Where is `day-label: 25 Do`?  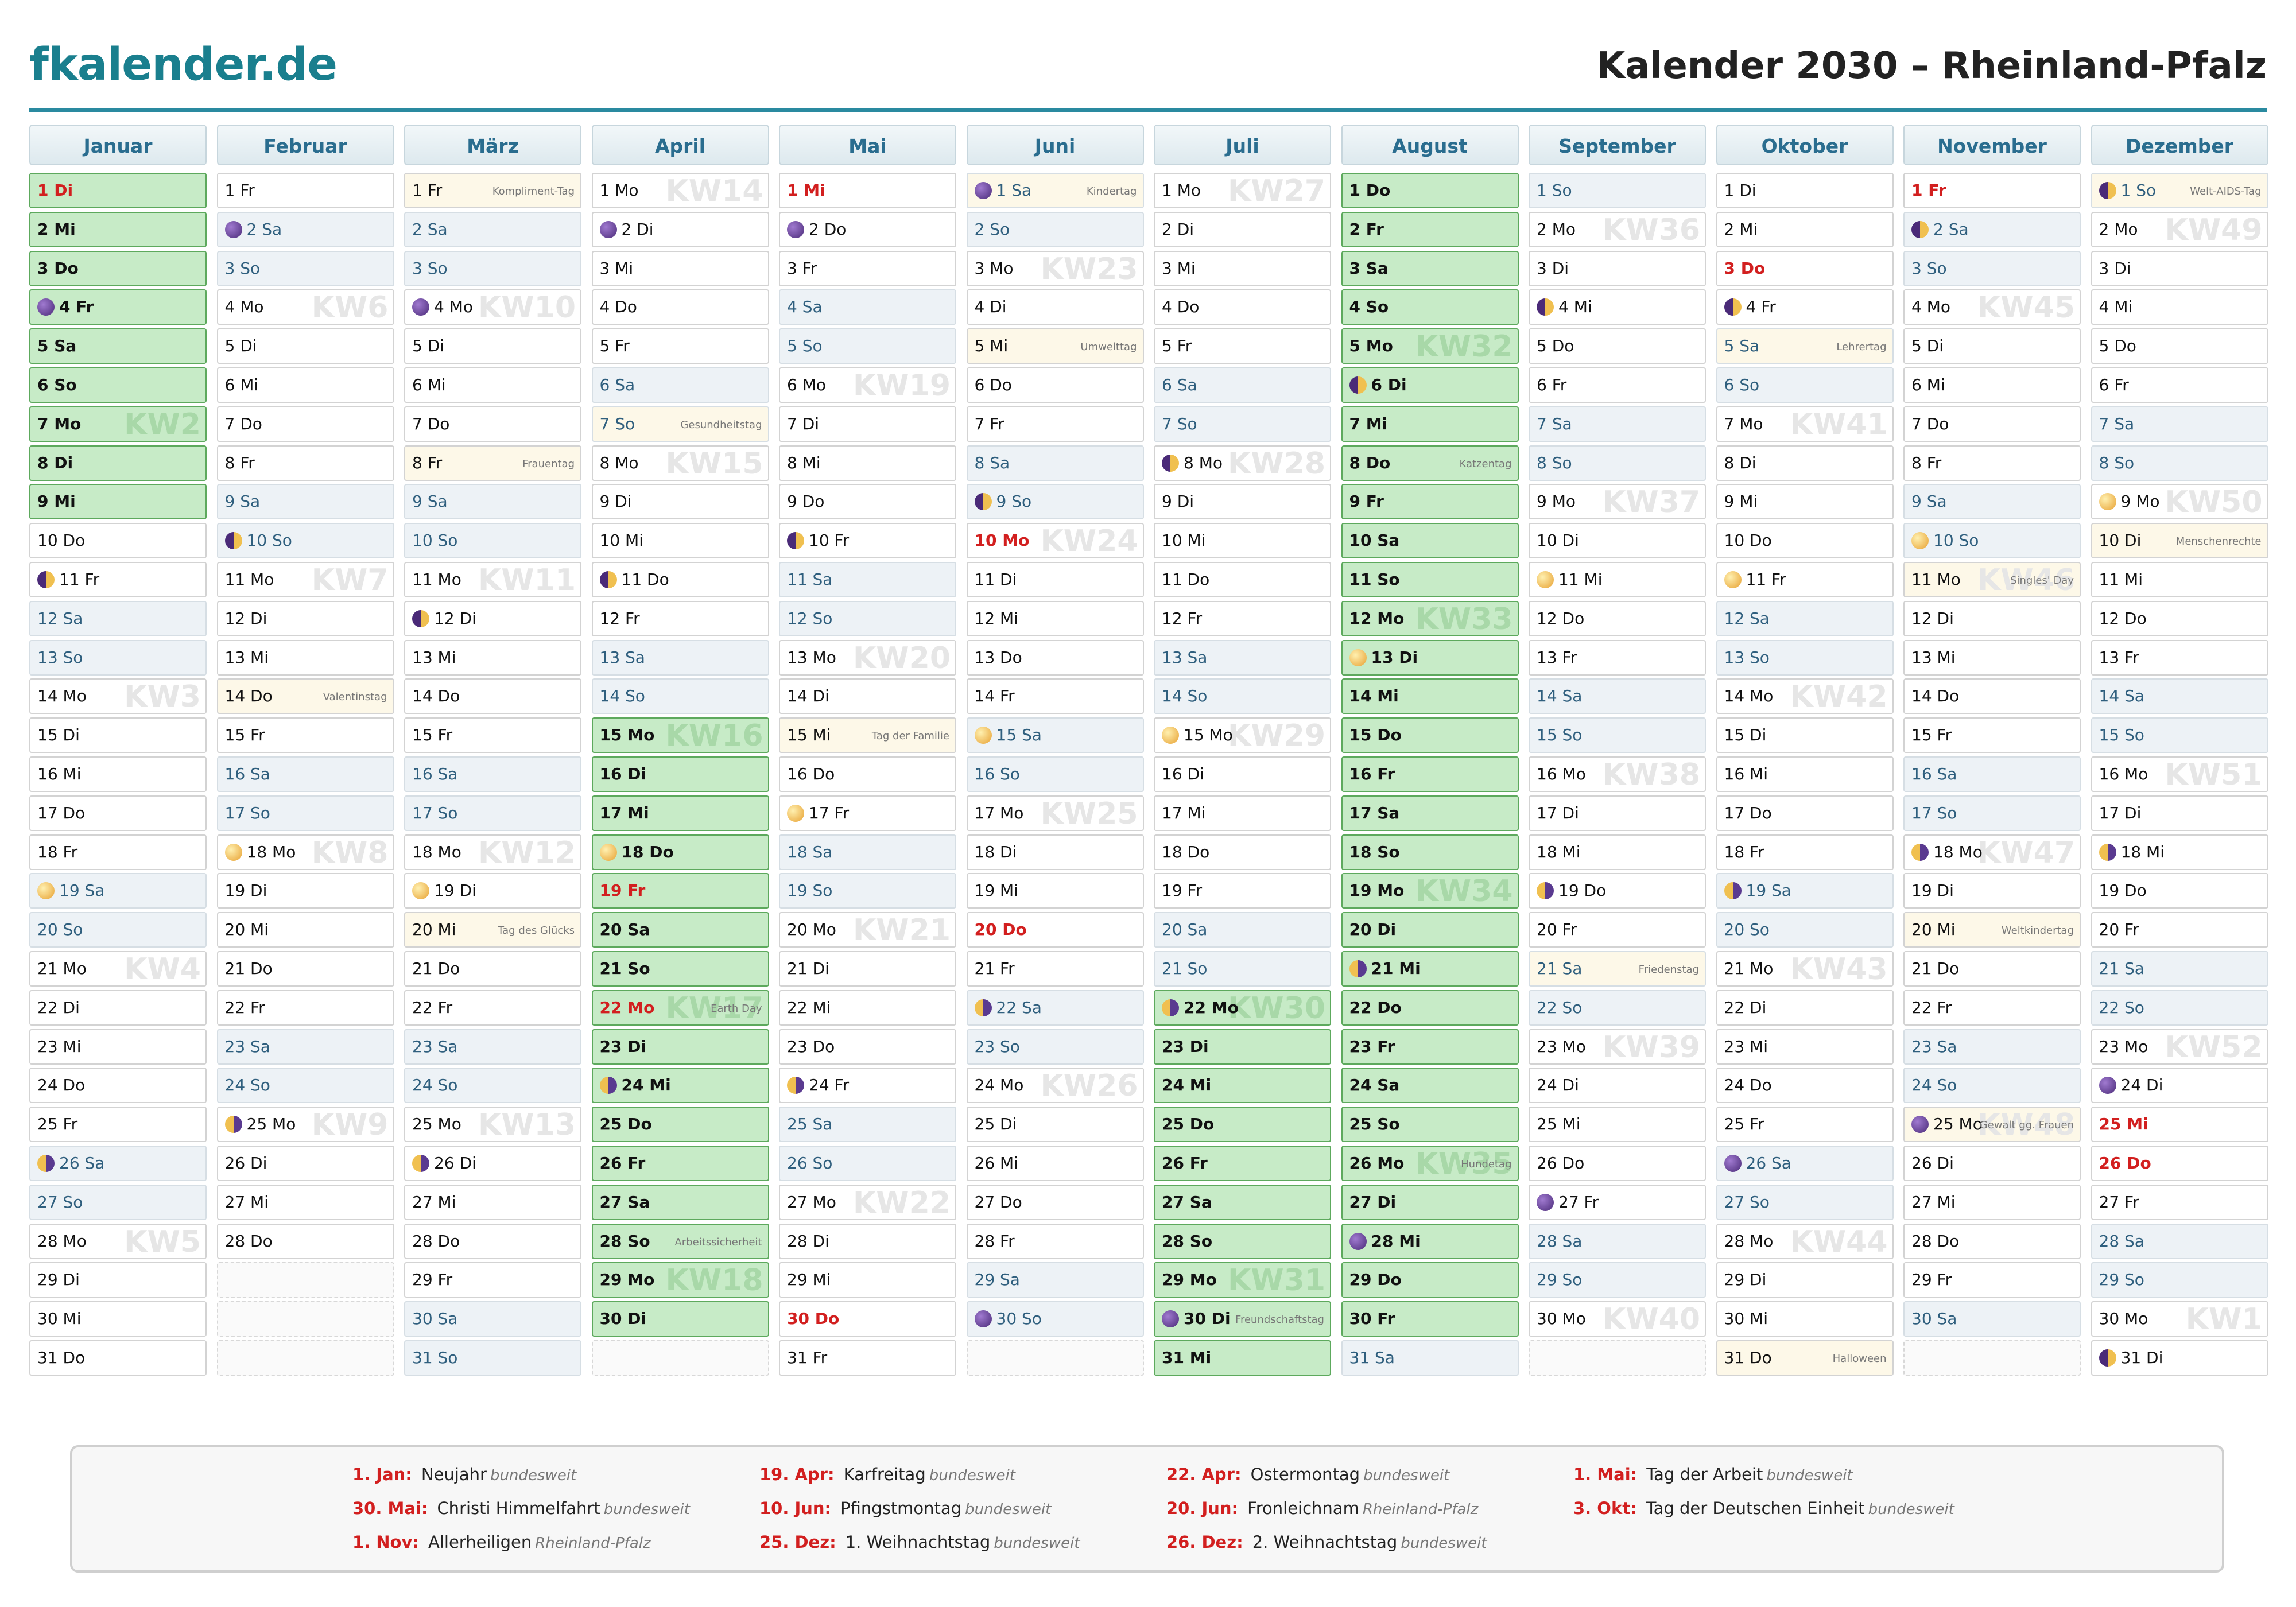 day-label: 25 Do is located at coordinates (625, 1124).